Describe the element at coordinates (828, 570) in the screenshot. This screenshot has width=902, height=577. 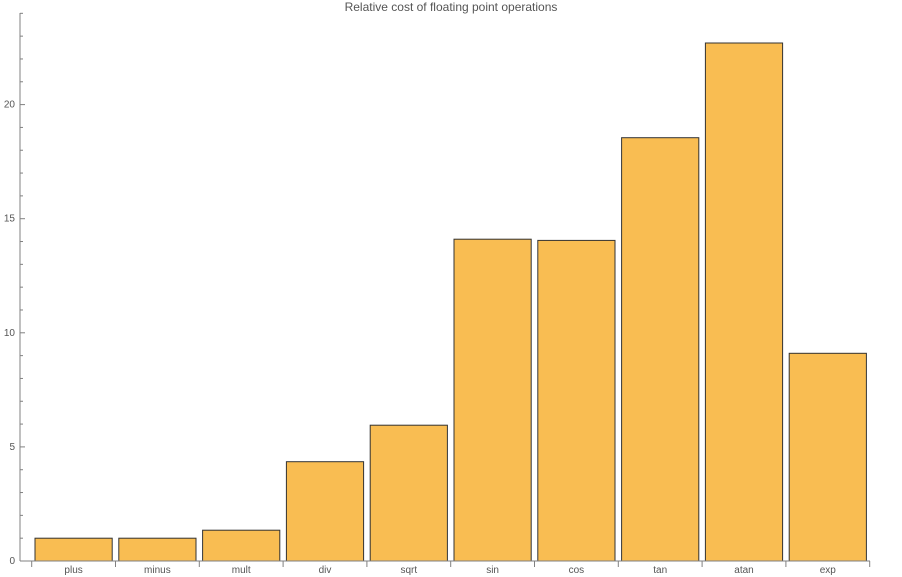
I see `x-tick-label-exp: exp` at that location.